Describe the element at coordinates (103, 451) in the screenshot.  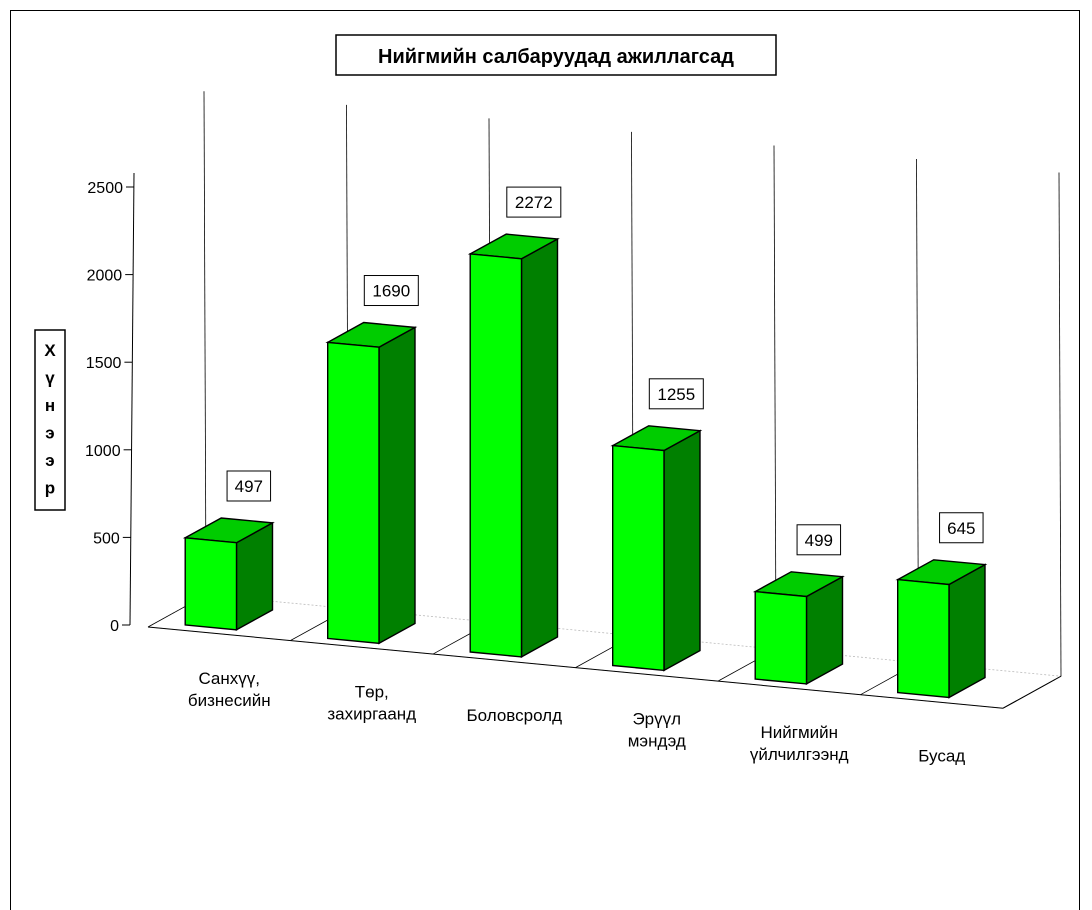
I see `y-tick-label: 1000` at that location.